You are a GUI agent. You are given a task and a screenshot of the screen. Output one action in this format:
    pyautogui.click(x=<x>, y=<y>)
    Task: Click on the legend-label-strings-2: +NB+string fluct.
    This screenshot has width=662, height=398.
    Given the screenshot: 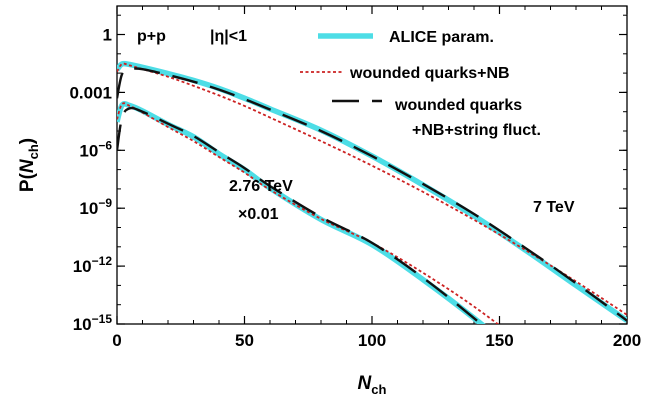 What is the action you would take?
    pyautogui.click(x=476, y=130)
    